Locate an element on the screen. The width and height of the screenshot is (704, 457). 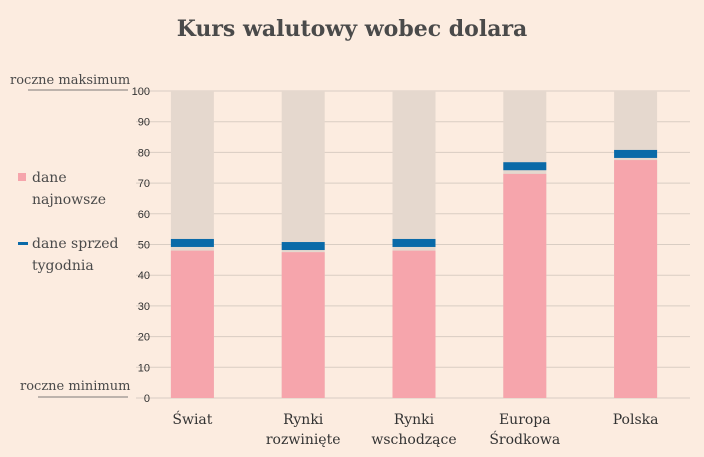
legend-swatch-previous is located at coordinates (23, 243).